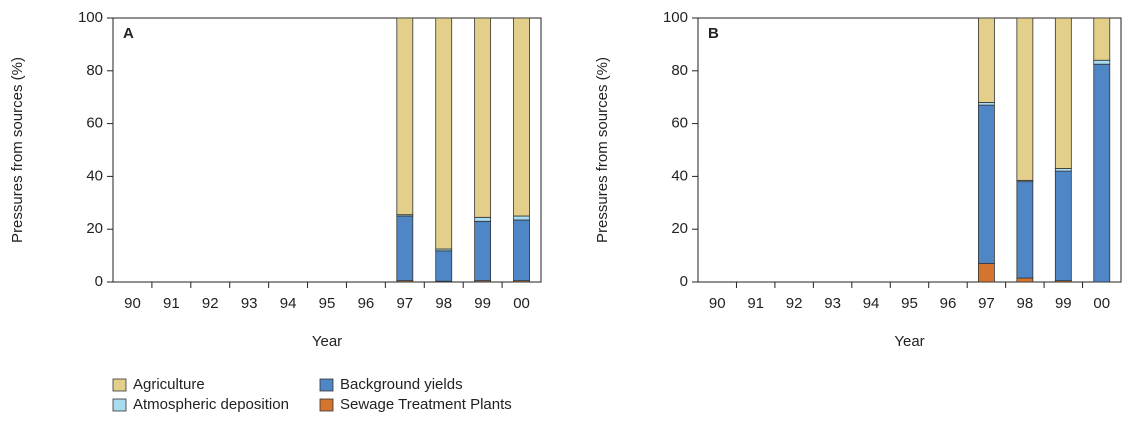 This screenshot has height=428, width=1123. I want to click on legend-label: Sewage Treatment Plants, so click(426, 404).